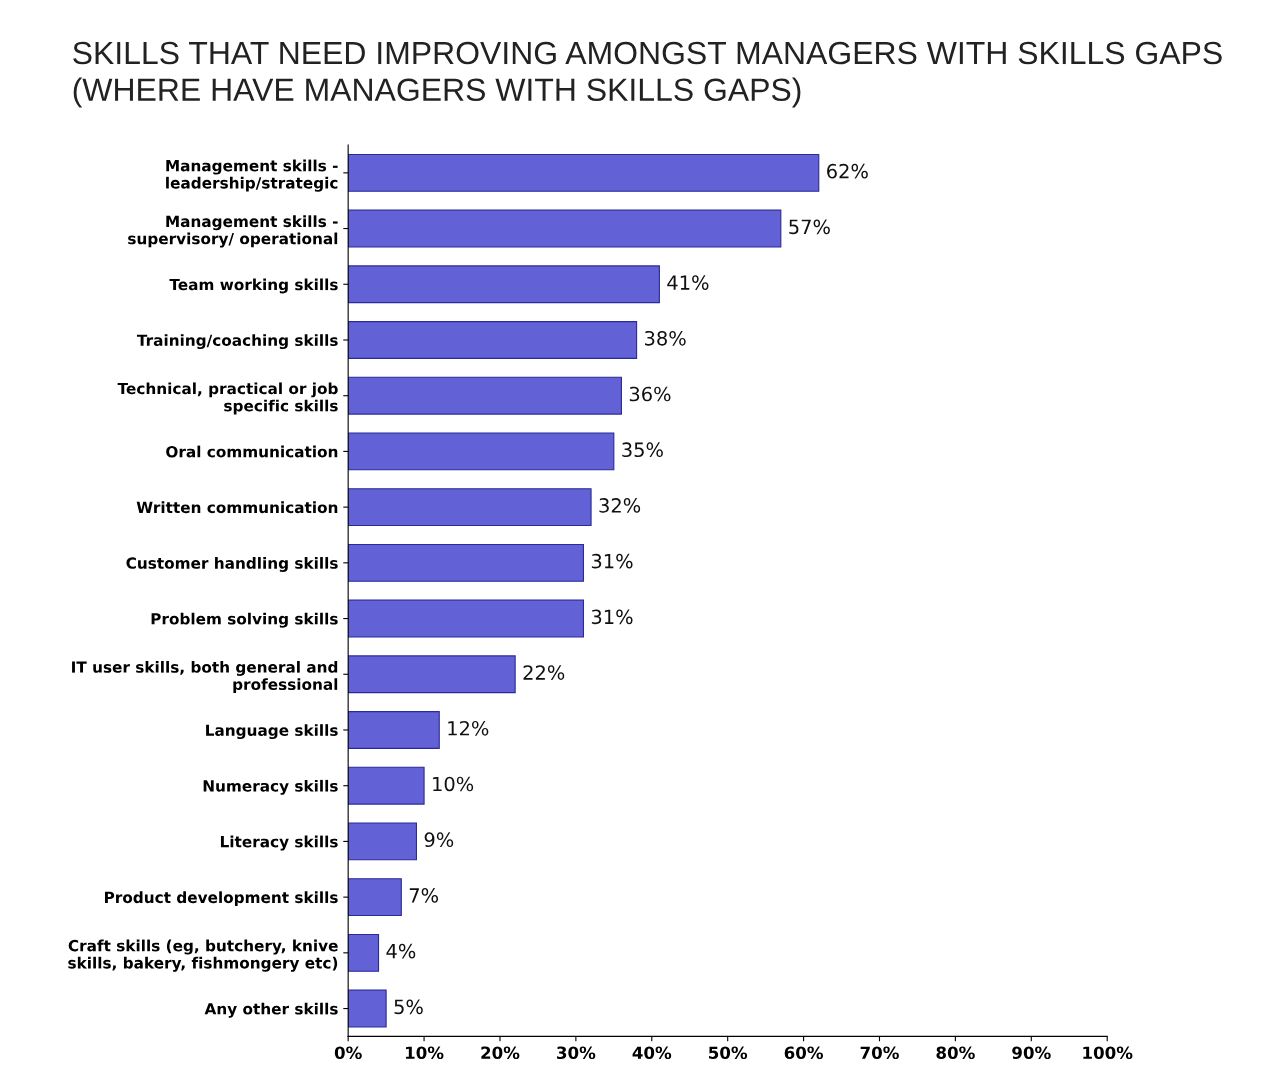 This screenshot has height=1074, width=1280. Describe the element at coordinates (401, 951) in the screenshot. I see `data-label: 4%` at that location.